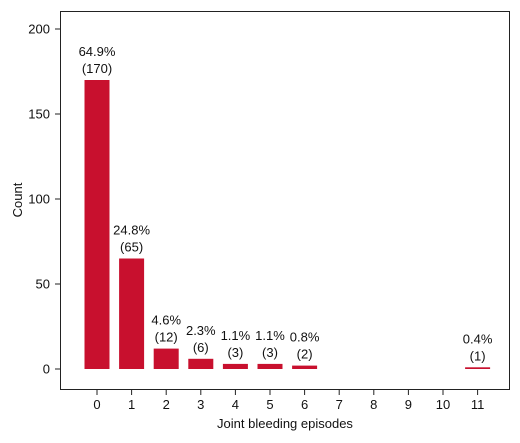 This screenshot has width=520, height=443. I want to click on y-tick-label: 200, so click(39, 29).